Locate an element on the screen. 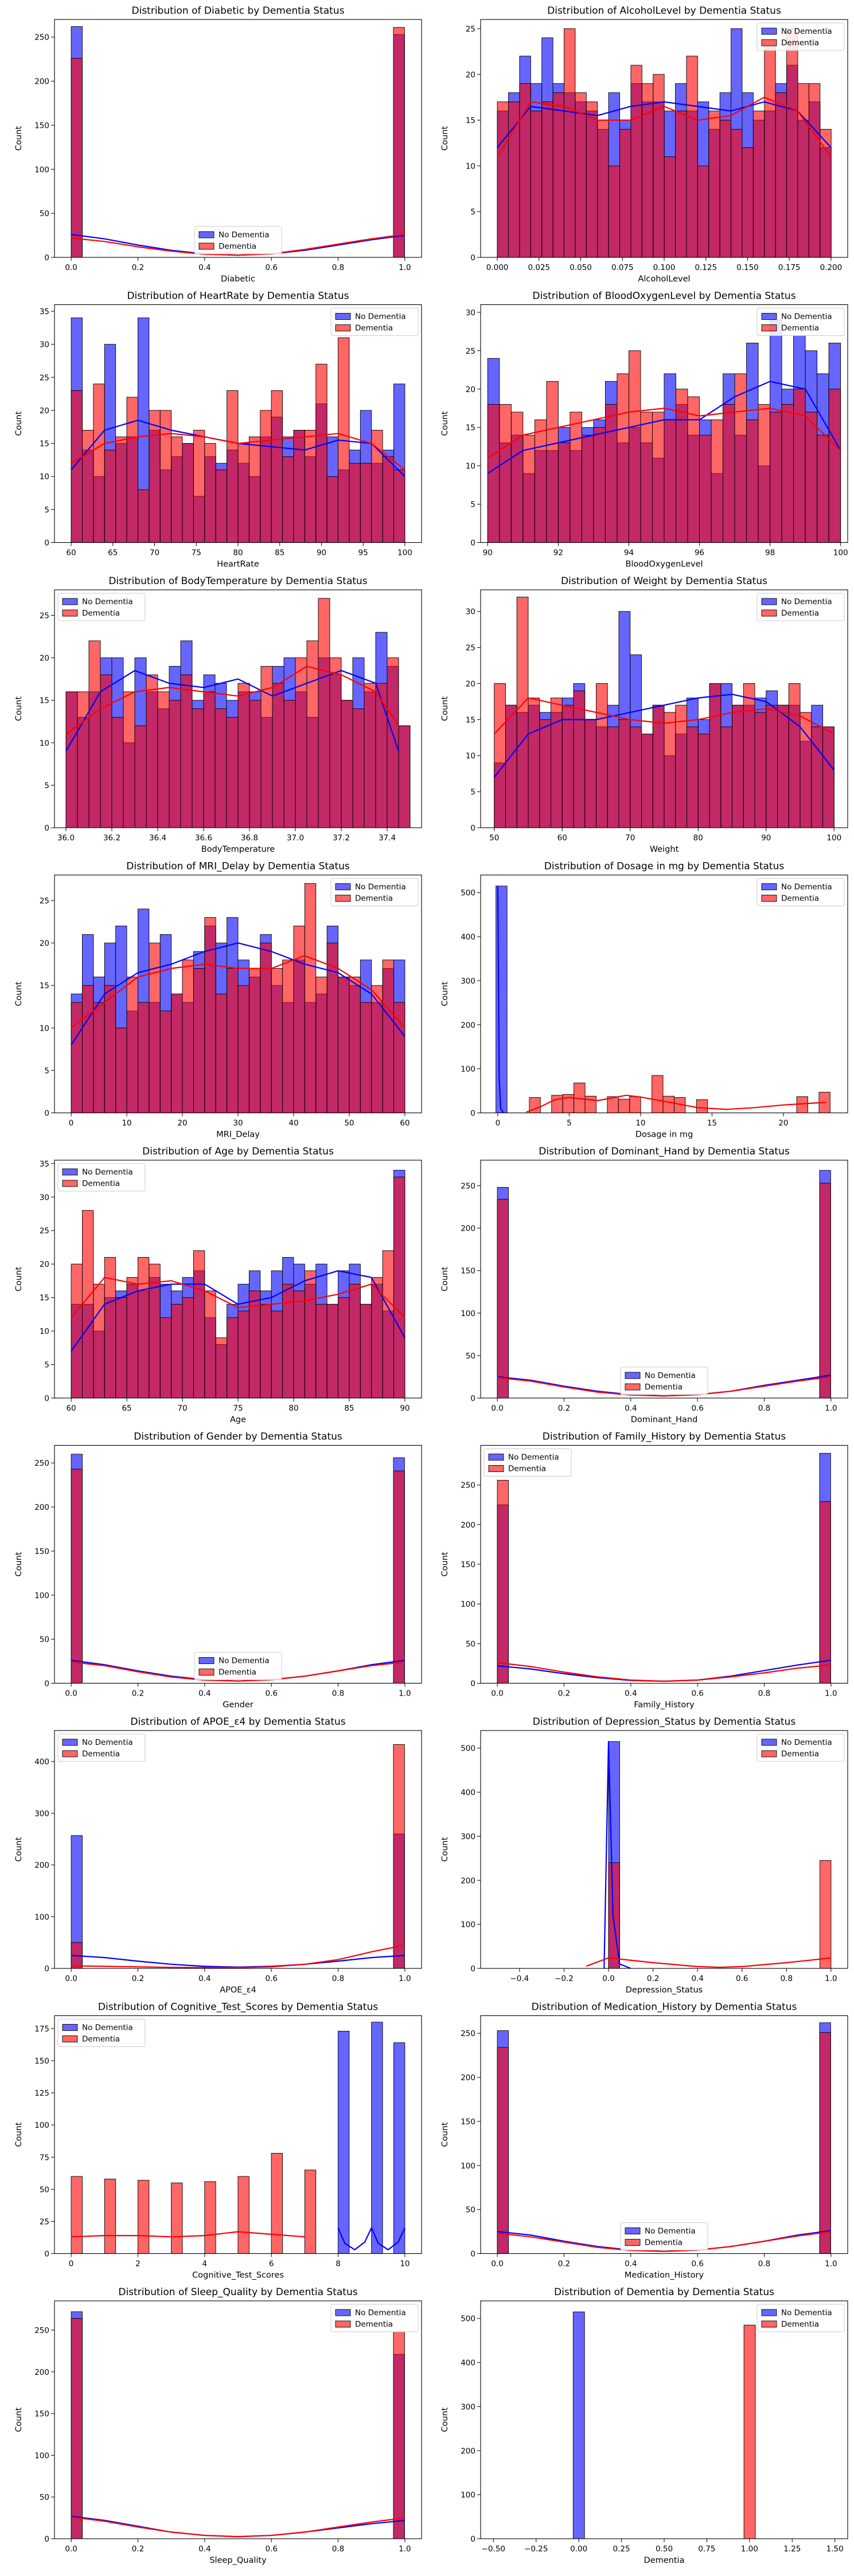 This screenshot has width=854, height=2576. x-tick-label: 65 is located at coordinates (126, 1408).